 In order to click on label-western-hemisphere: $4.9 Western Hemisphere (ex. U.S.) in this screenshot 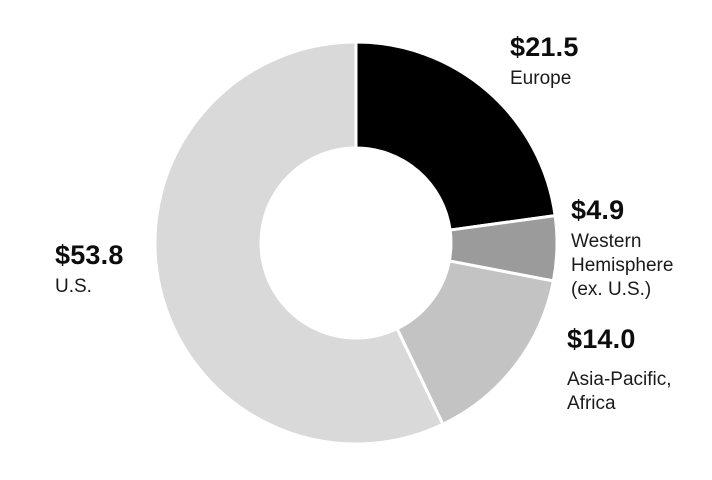, I will do `click(622, 249)`.